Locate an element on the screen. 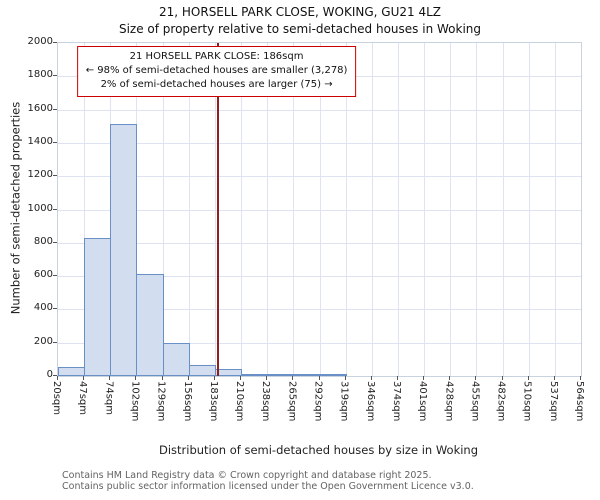  annotation-line-address: 21 HORSELL PARK CLOSE: 186sqm is located at coordinates (216, 56).